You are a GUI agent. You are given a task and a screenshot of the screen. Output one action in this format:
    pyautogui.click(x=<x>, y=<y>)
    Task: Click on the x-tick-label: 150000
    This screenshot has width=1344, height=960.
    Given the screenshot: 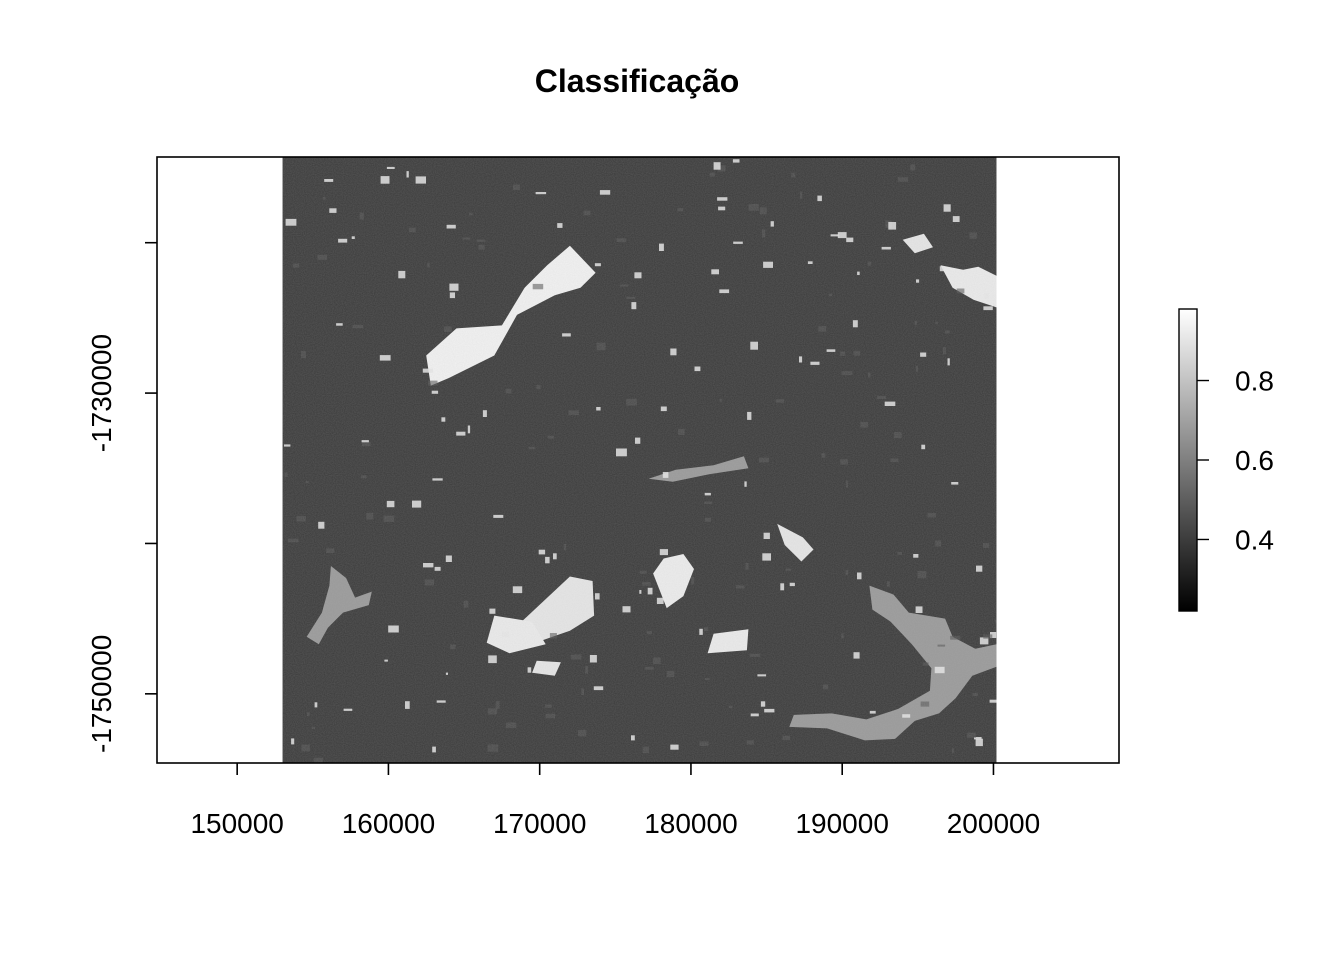 What is the action you would take?
    pyautogui.click(x=236, y=823)
    